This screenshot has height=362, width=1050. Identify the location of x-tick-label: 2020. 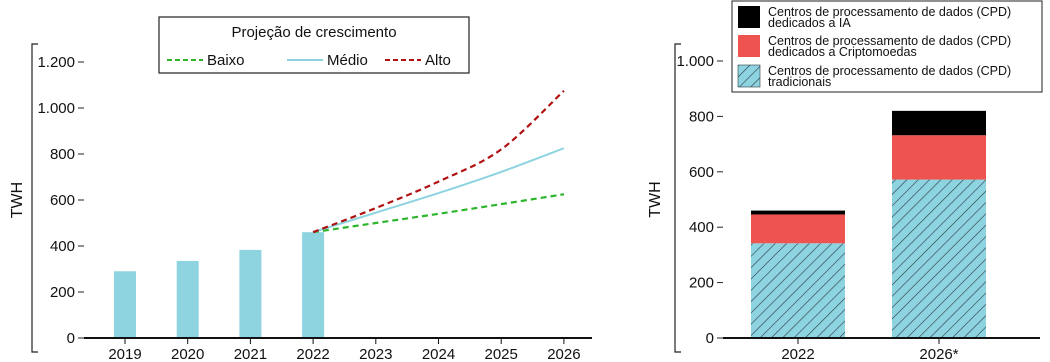
(187, 354).